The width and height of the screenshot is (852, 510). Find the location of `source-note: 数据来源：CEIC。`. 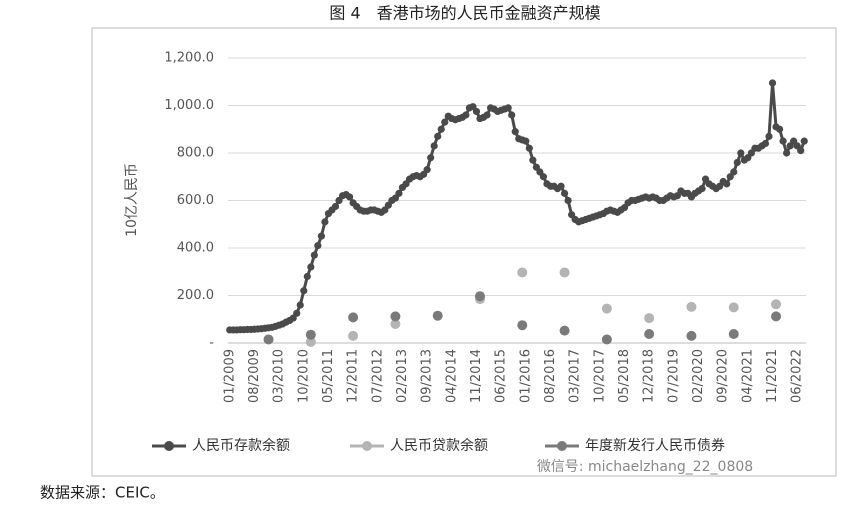

source-note: 数据来源：CEIC。 is located at coordinates (102, 493).